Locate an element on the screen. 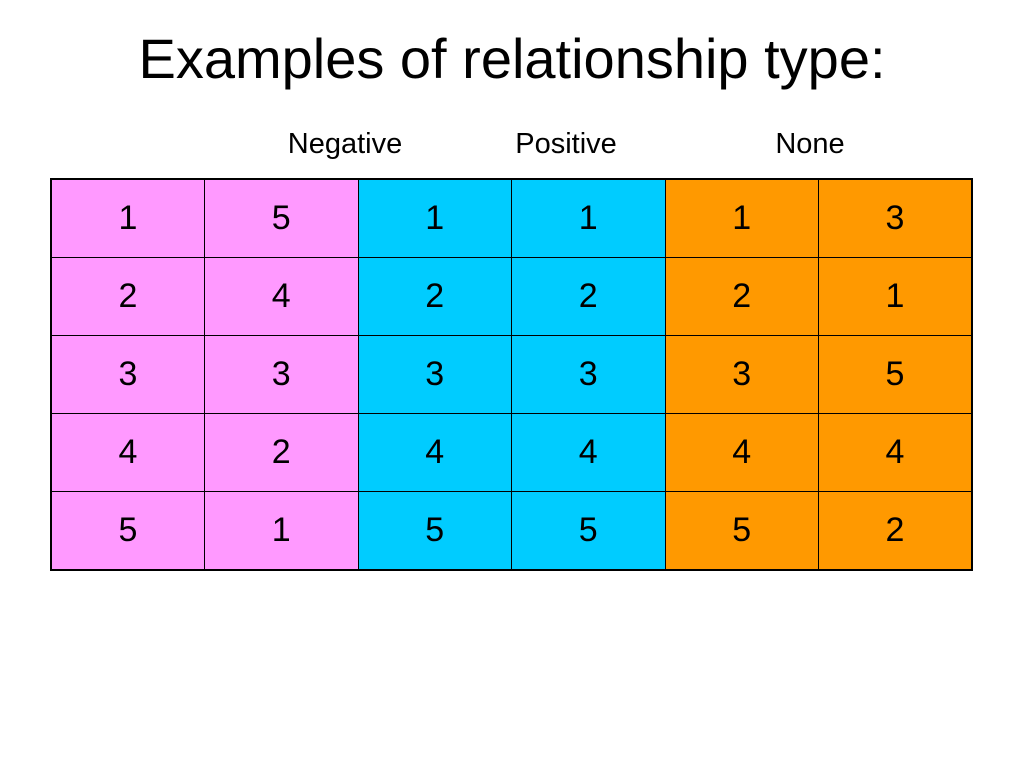 This screenshot has width=1024, height=768. table-row: 3 3 3 3 3 5 is located at coordinates (511, 374).